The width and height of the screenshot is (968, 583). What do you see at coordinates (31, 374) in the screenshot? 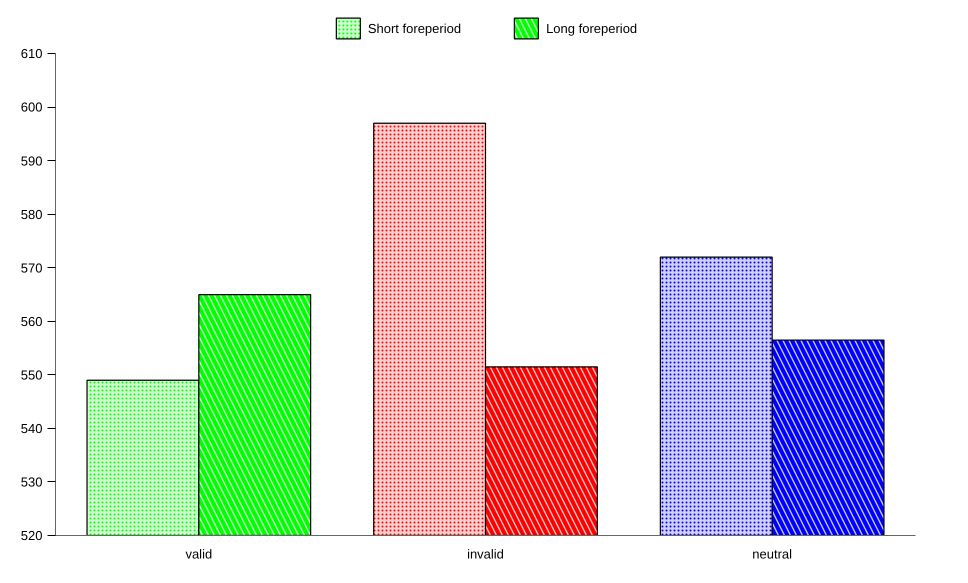
I see `y-tick-label: 550` at bounding box center [31, 374].